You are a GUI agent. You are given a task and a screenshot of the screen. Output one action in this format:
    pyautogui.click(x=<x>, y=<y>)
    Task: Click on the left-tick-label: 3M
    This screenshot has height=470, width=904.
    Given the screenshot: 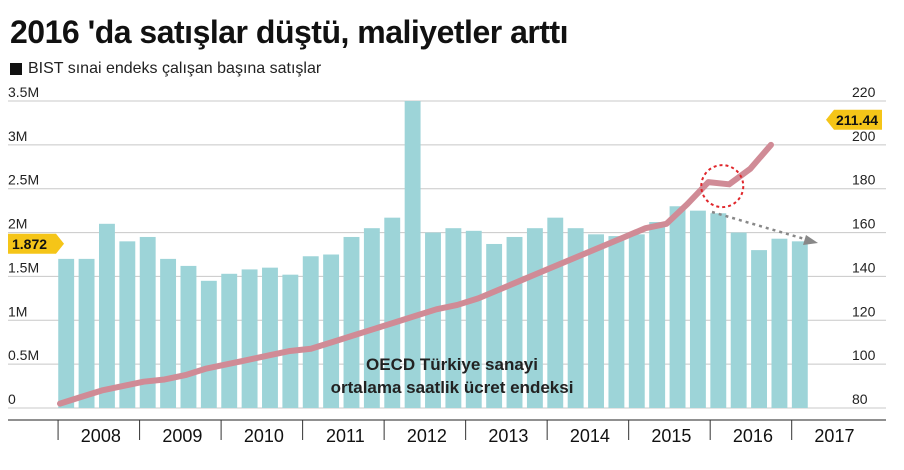 What is the action you would take?
    pyautogui.click(x=17, y=136)
    